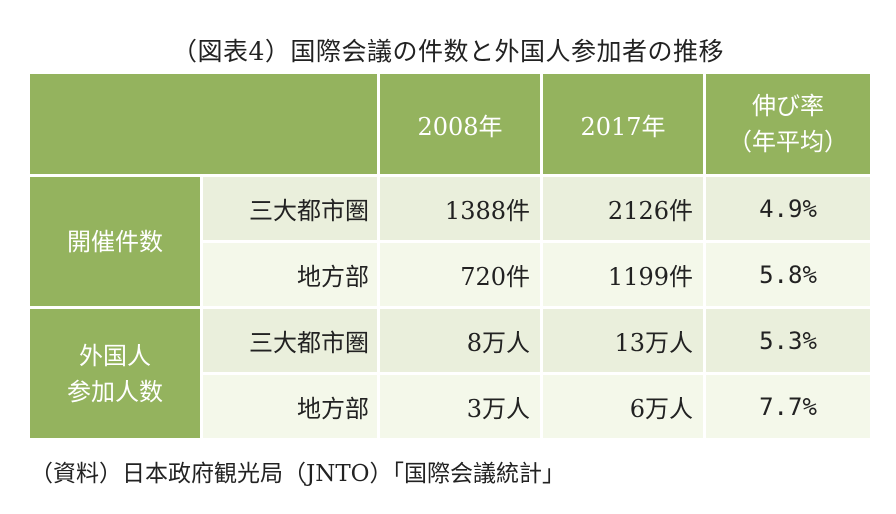  What do you see at coordinates (788, 276) in the screenshot?
I see `growth-rate-cell: 5.8%` at bounding box center [788, 276].